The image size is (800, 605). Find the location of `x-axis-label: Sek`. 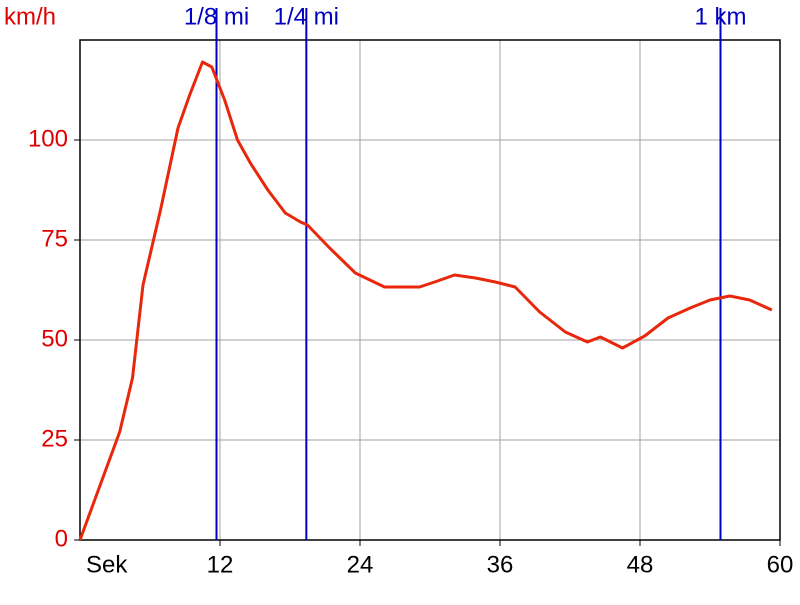

x-axis-label: Sek is located at coordinates (107, 564).